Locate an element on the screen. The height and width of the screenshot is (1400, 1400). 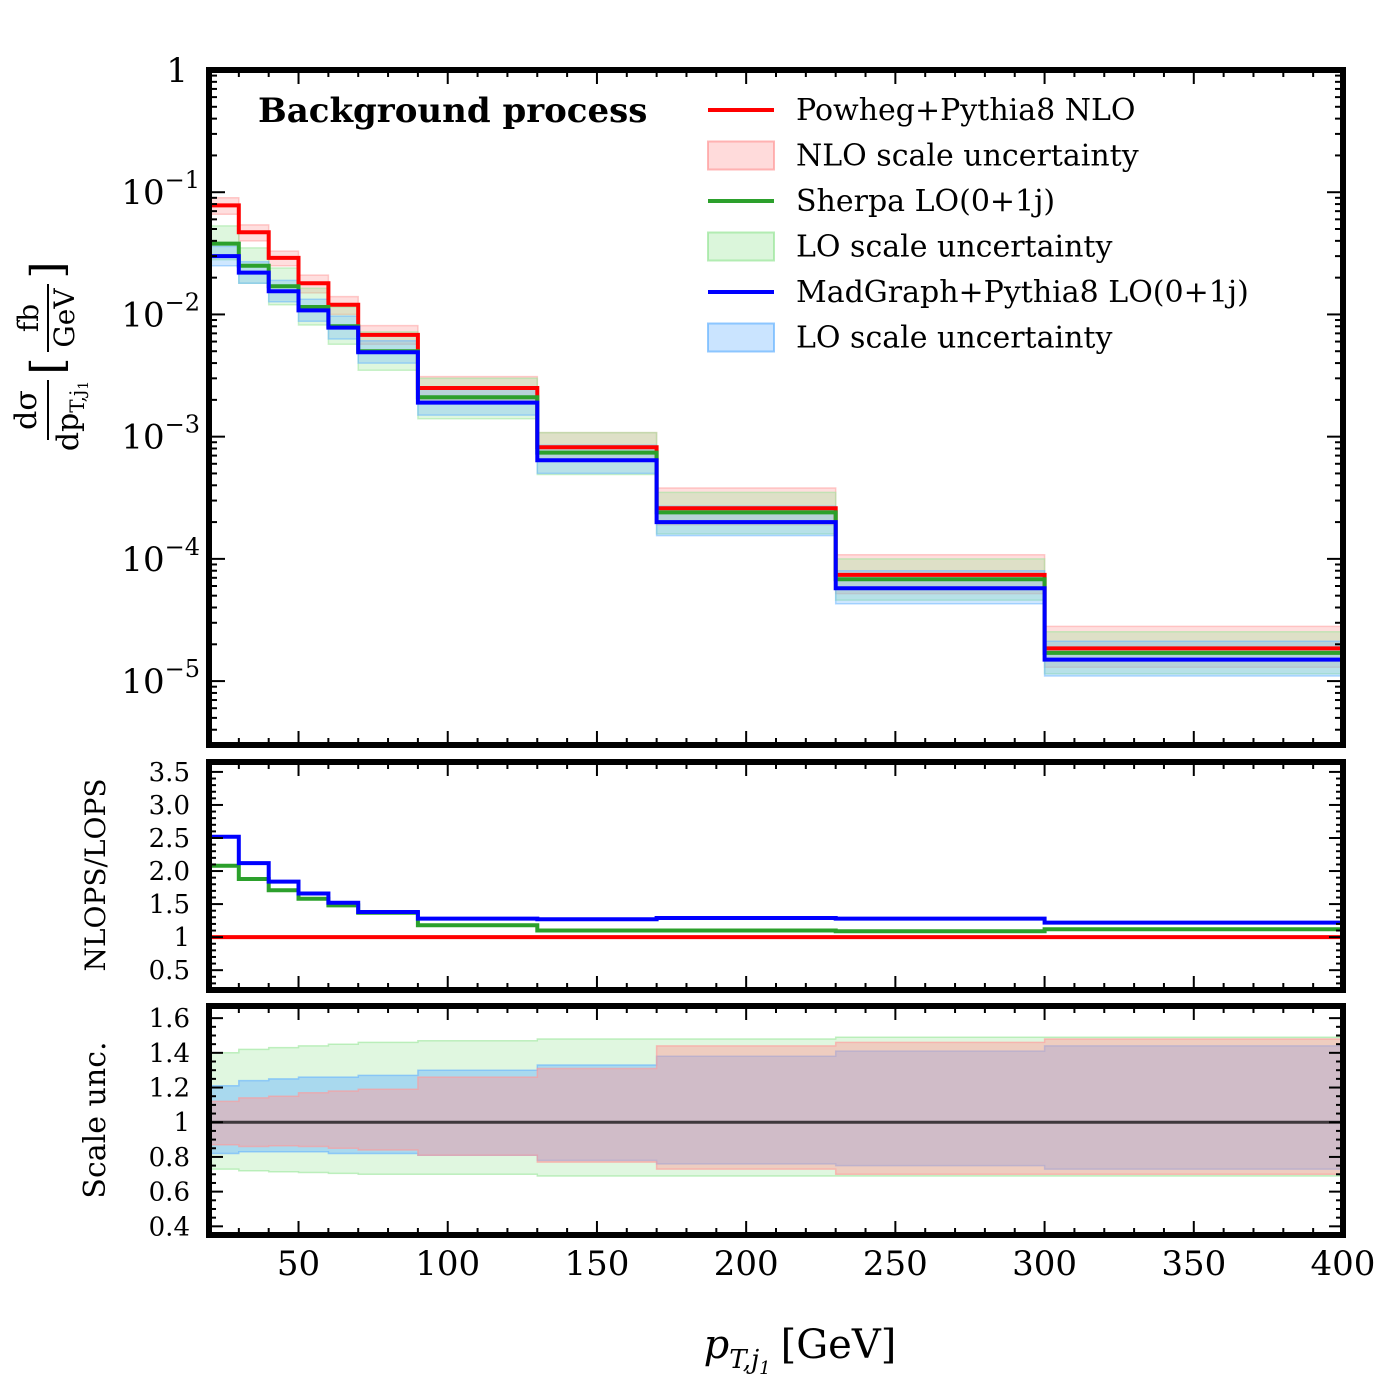
chart-title: Background process is located at coordinates (452, 111).